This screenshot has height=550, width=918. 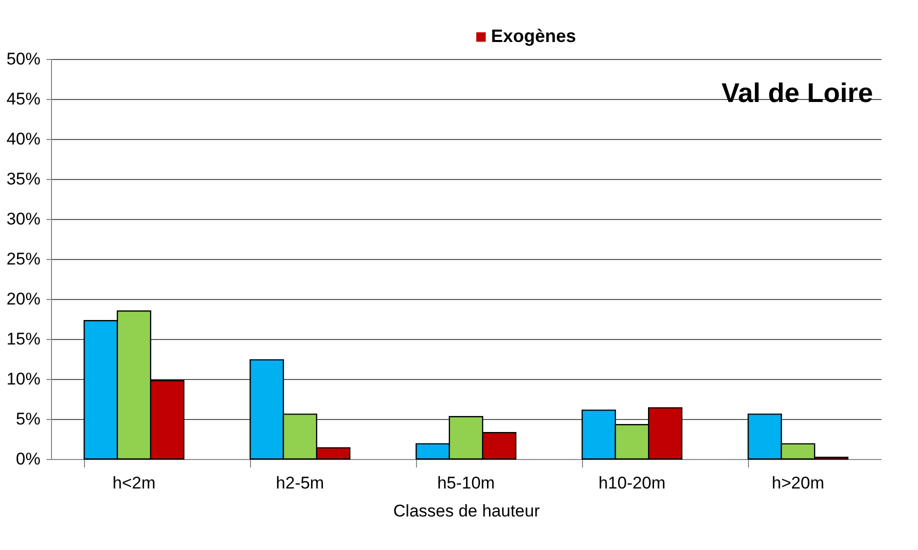 What do you see at coordinates (632, 483) in the screenshot?
I see `x-tick-label: h10-20m` at bounding box center [632, 483].